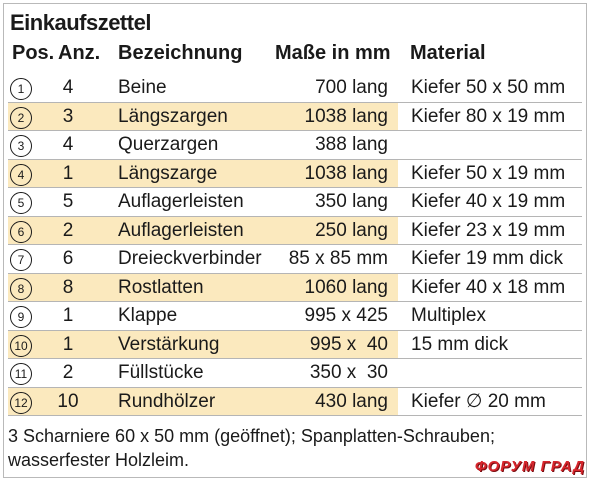 This screenshot has height=480, width=591. Describe the element at coordinates (295, 373) in the screenshot. I see `table-row: 11 2 Füllstücke 350 x 30` at that location.